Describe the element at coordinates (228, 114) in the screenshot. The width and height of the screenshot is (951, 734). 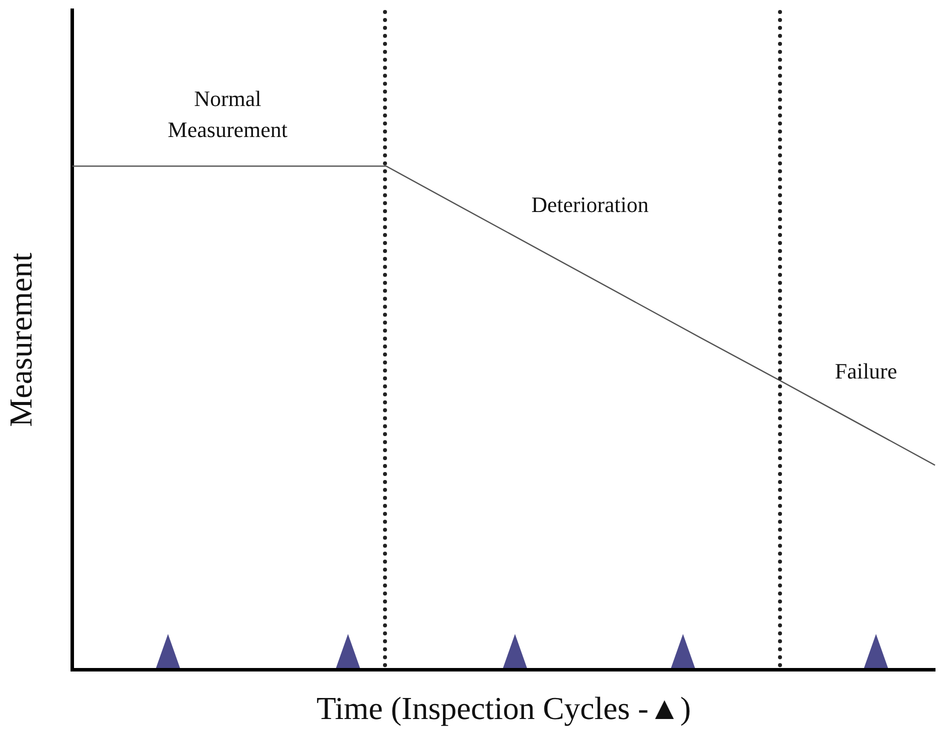
I see `text: Normal Measurement` at that location.